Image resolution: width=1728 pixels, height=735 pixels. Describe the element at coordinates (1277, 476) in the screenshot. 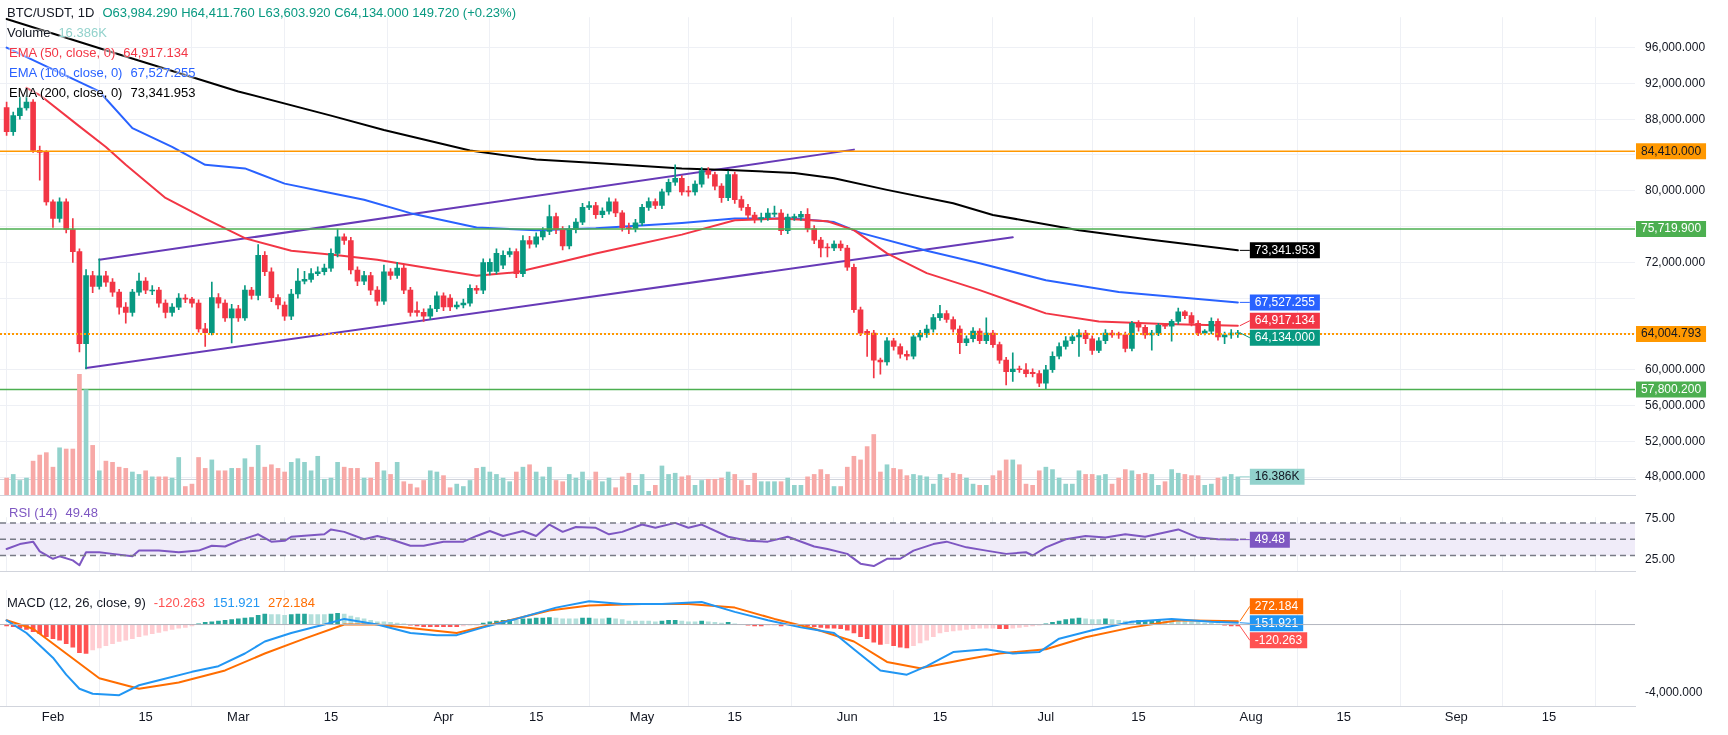

I see `annotation: 16.386K` at that location.